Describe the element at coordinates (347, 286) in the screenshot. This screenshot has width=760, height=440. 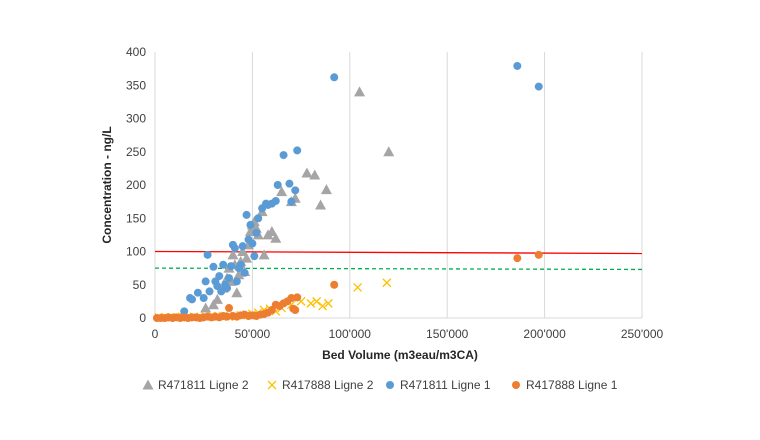
I see `series-group` at that location.